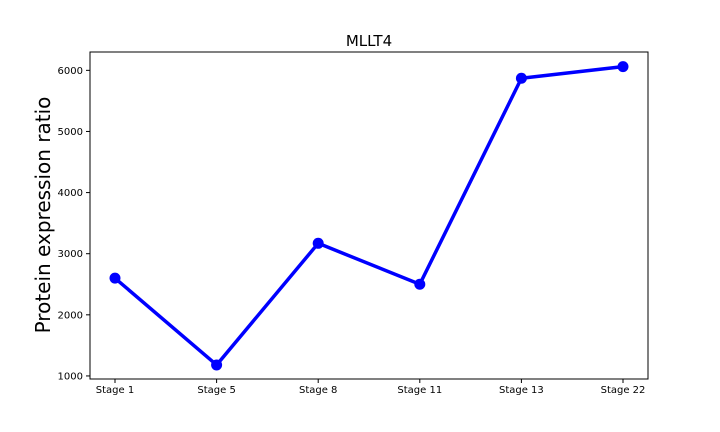 This screenshot has height=432, width=720. What do you see at coordinates (70, 376) in the screenshot?
I see `y-tick-label: 1000` at bounding box center [70, 376].